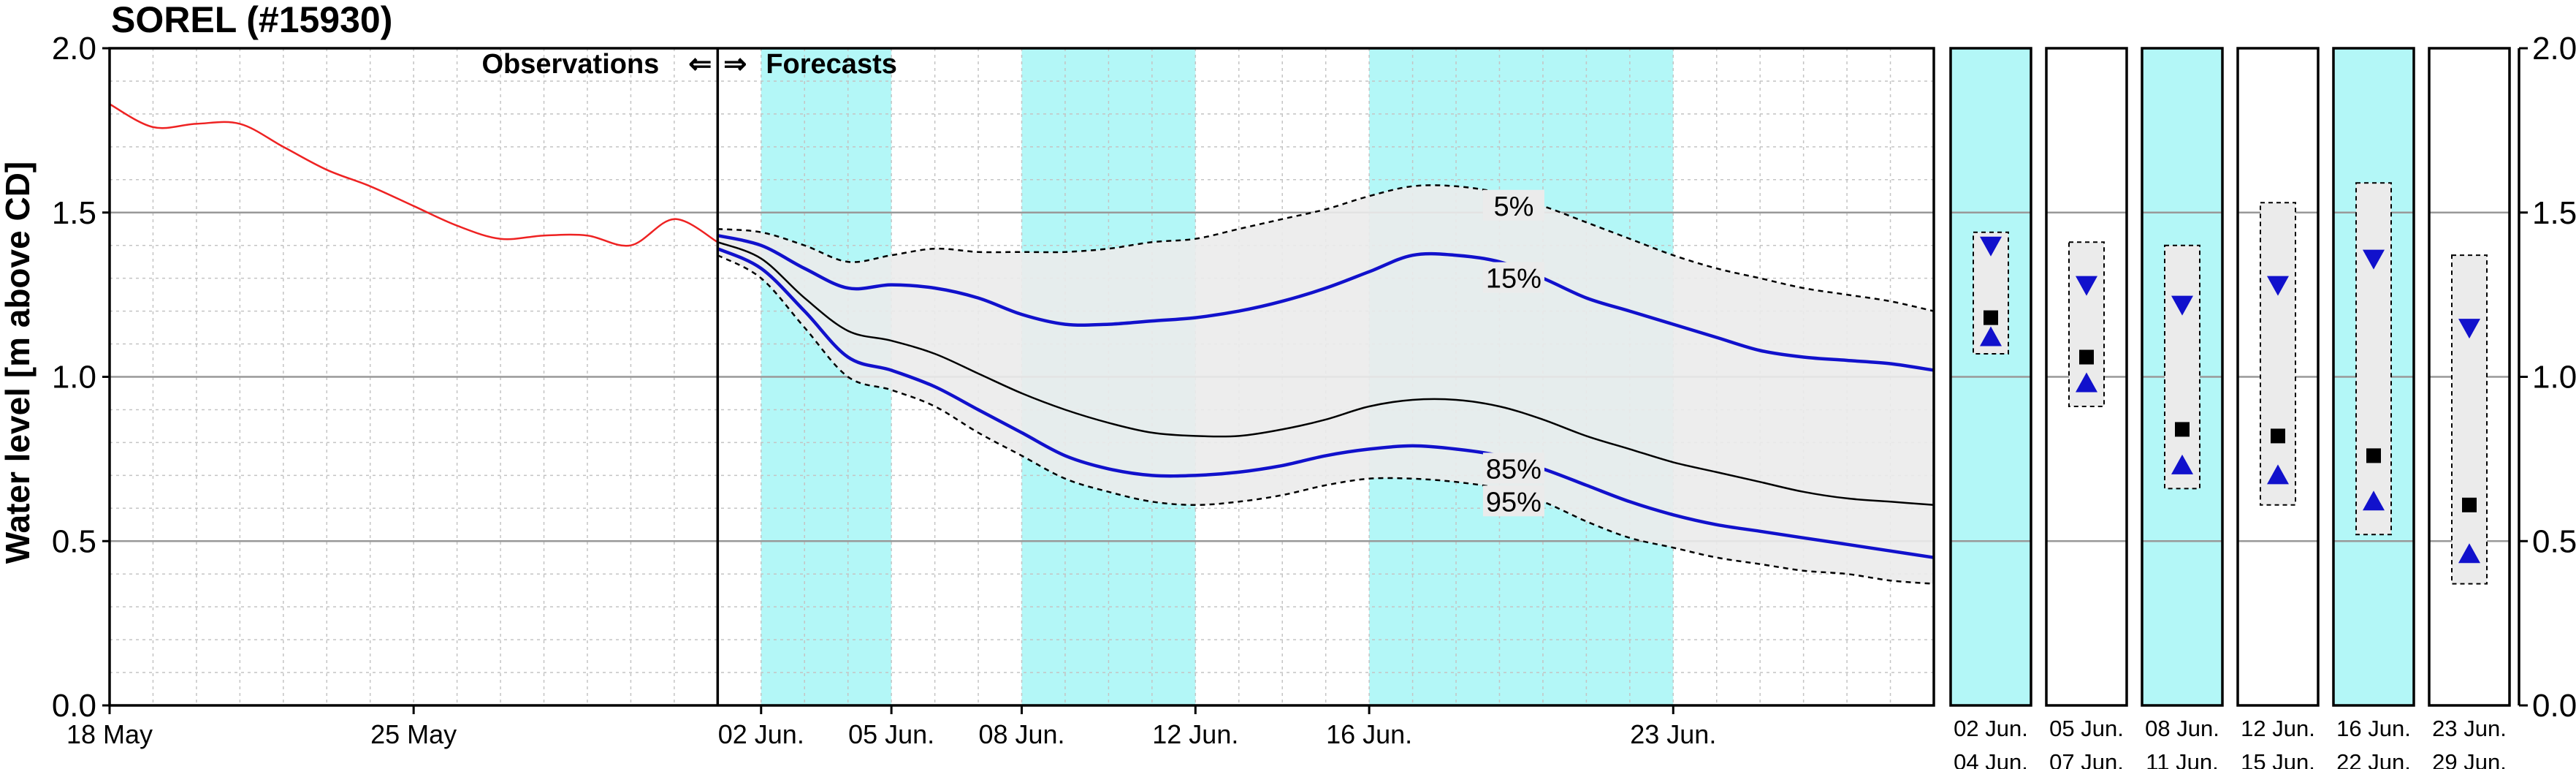 The height and width of the screenshot is (769, 2576). What do you see at coordinates (761, 734) in the screenshot?
I see `x-tick-label: 02 Jun.` at bounding box center [761, 734].